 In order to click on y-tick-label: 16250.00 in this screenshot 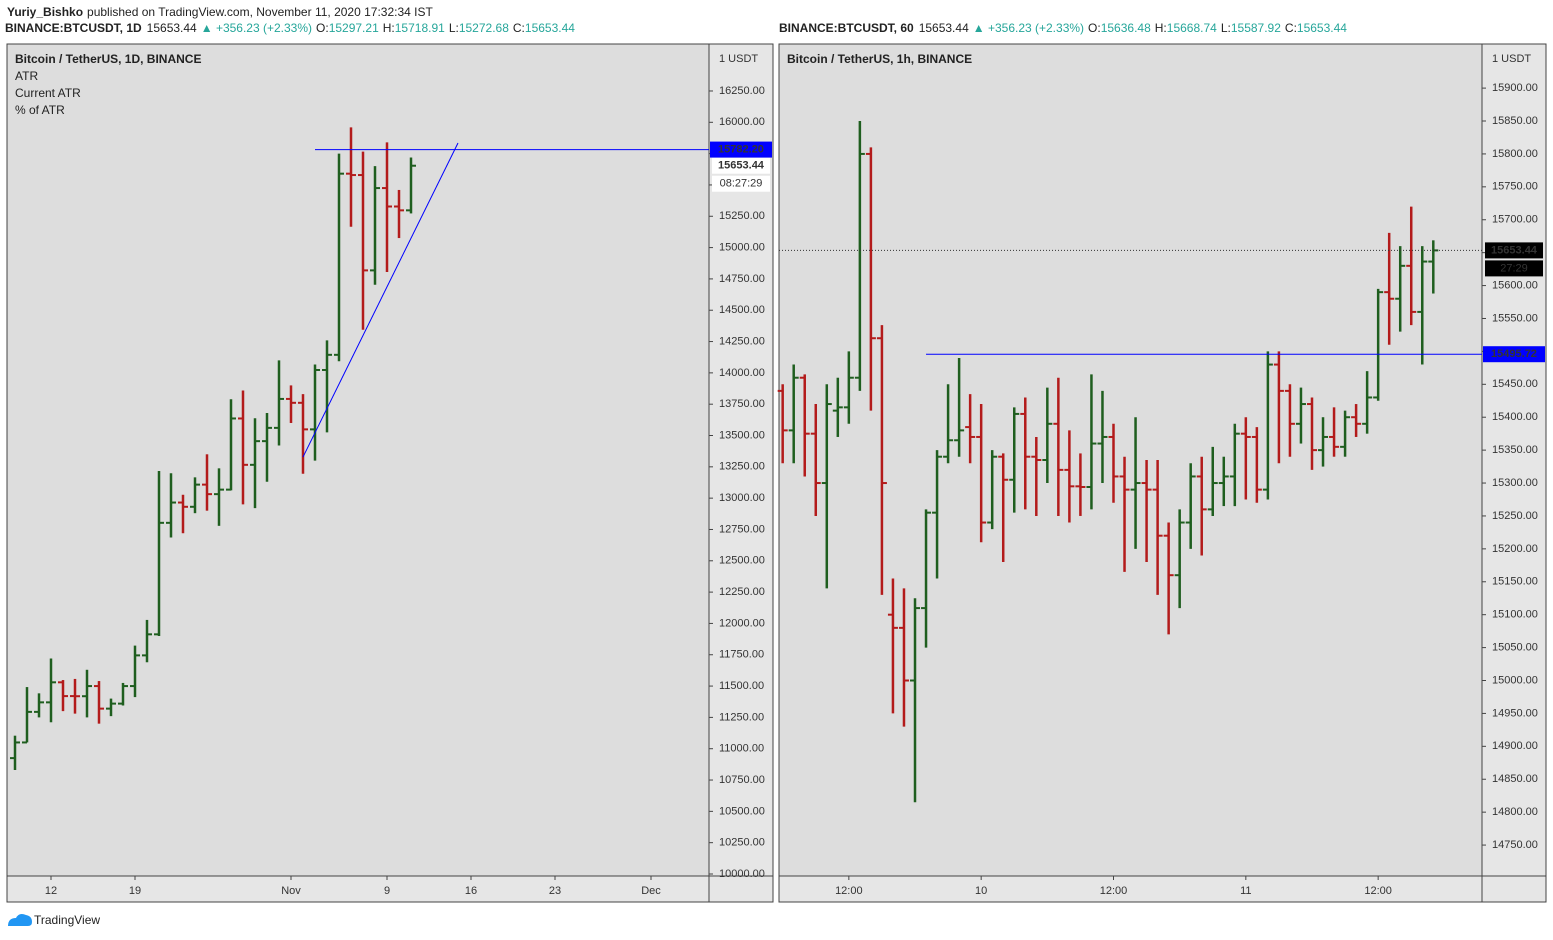, I will do `click(742, 91)`.